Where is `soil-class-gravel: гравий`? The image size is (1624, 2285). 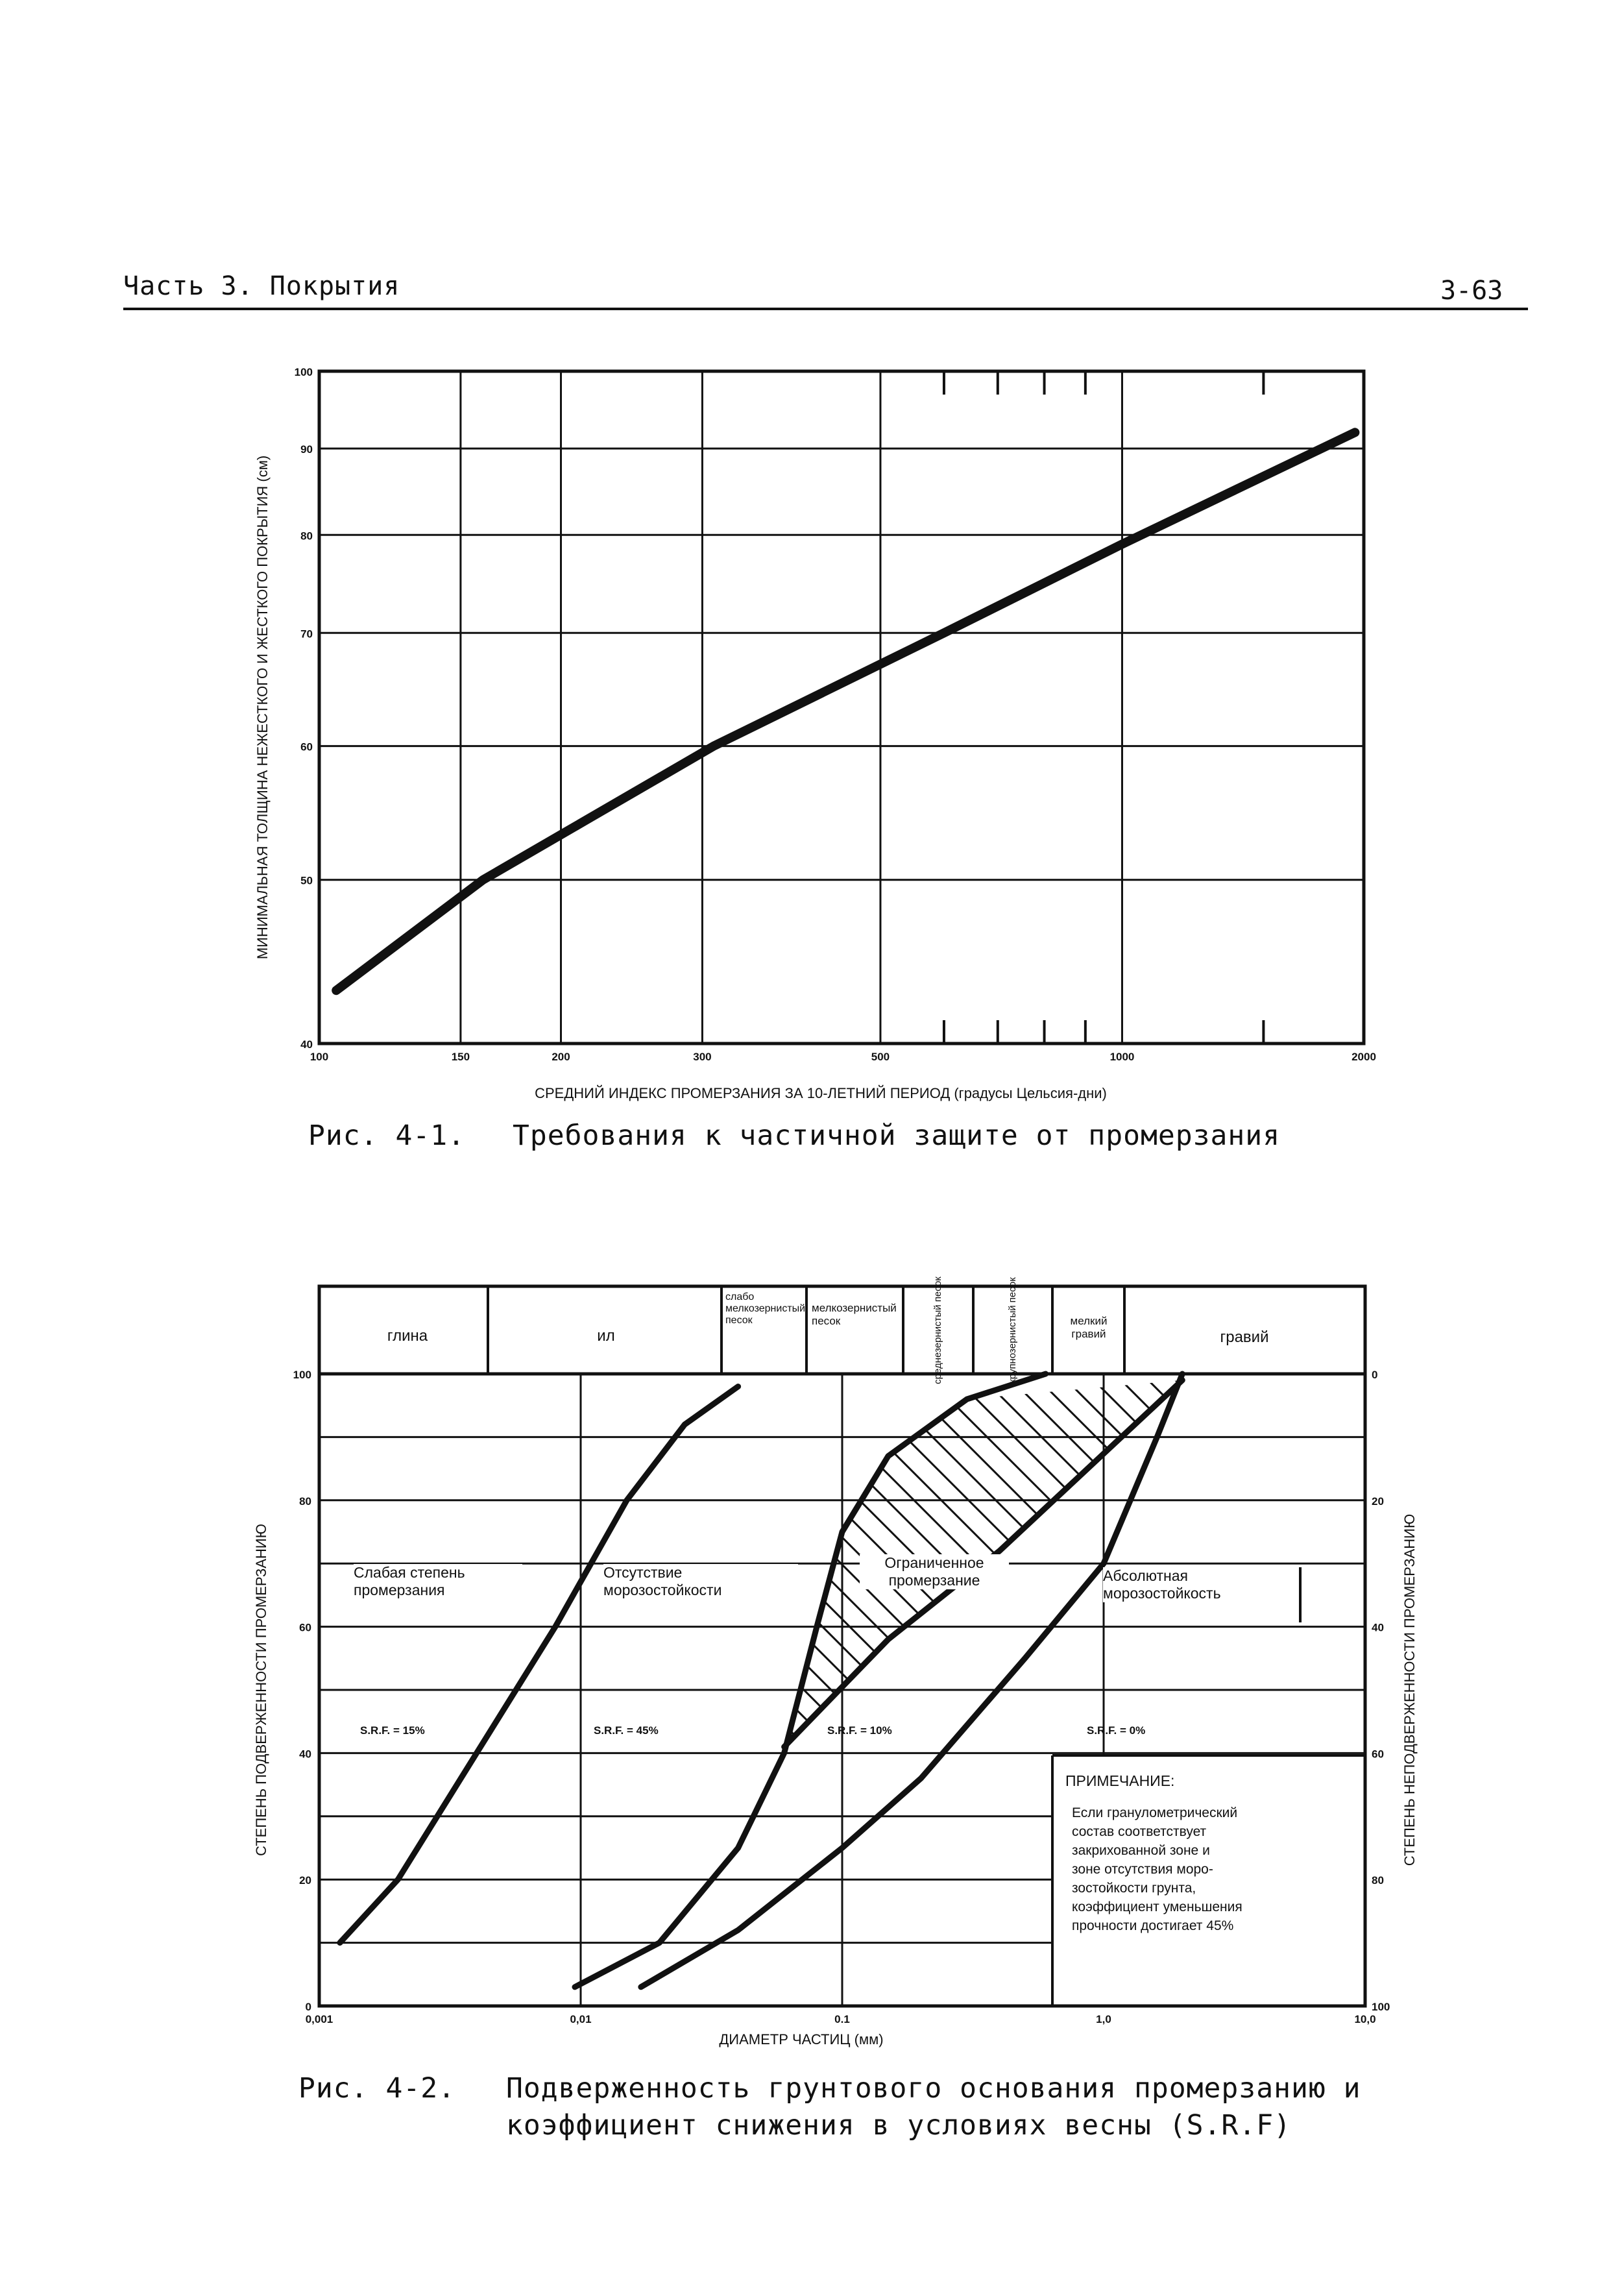 soil-class-gravel: гравий is located at coordinates (1244, 1337).